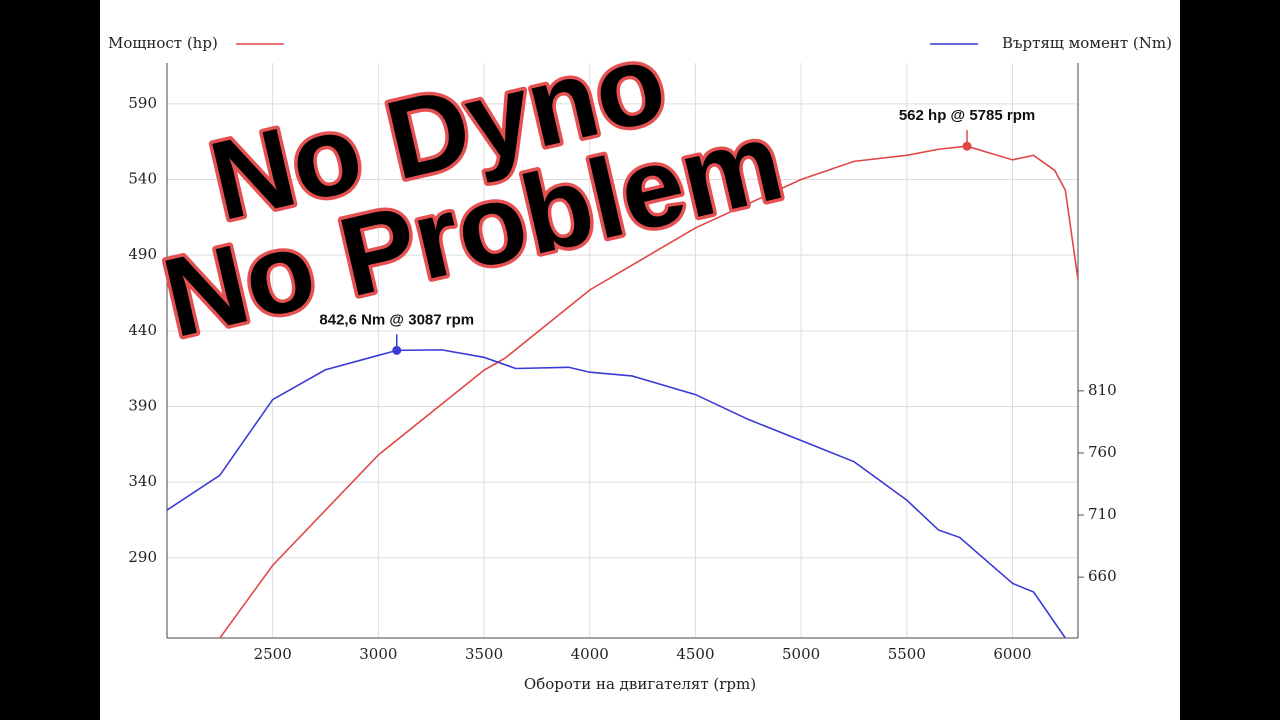 This screenshot has height=720, width=1280. I want to click on y2-tick-label: 810, so click(1102, 390).